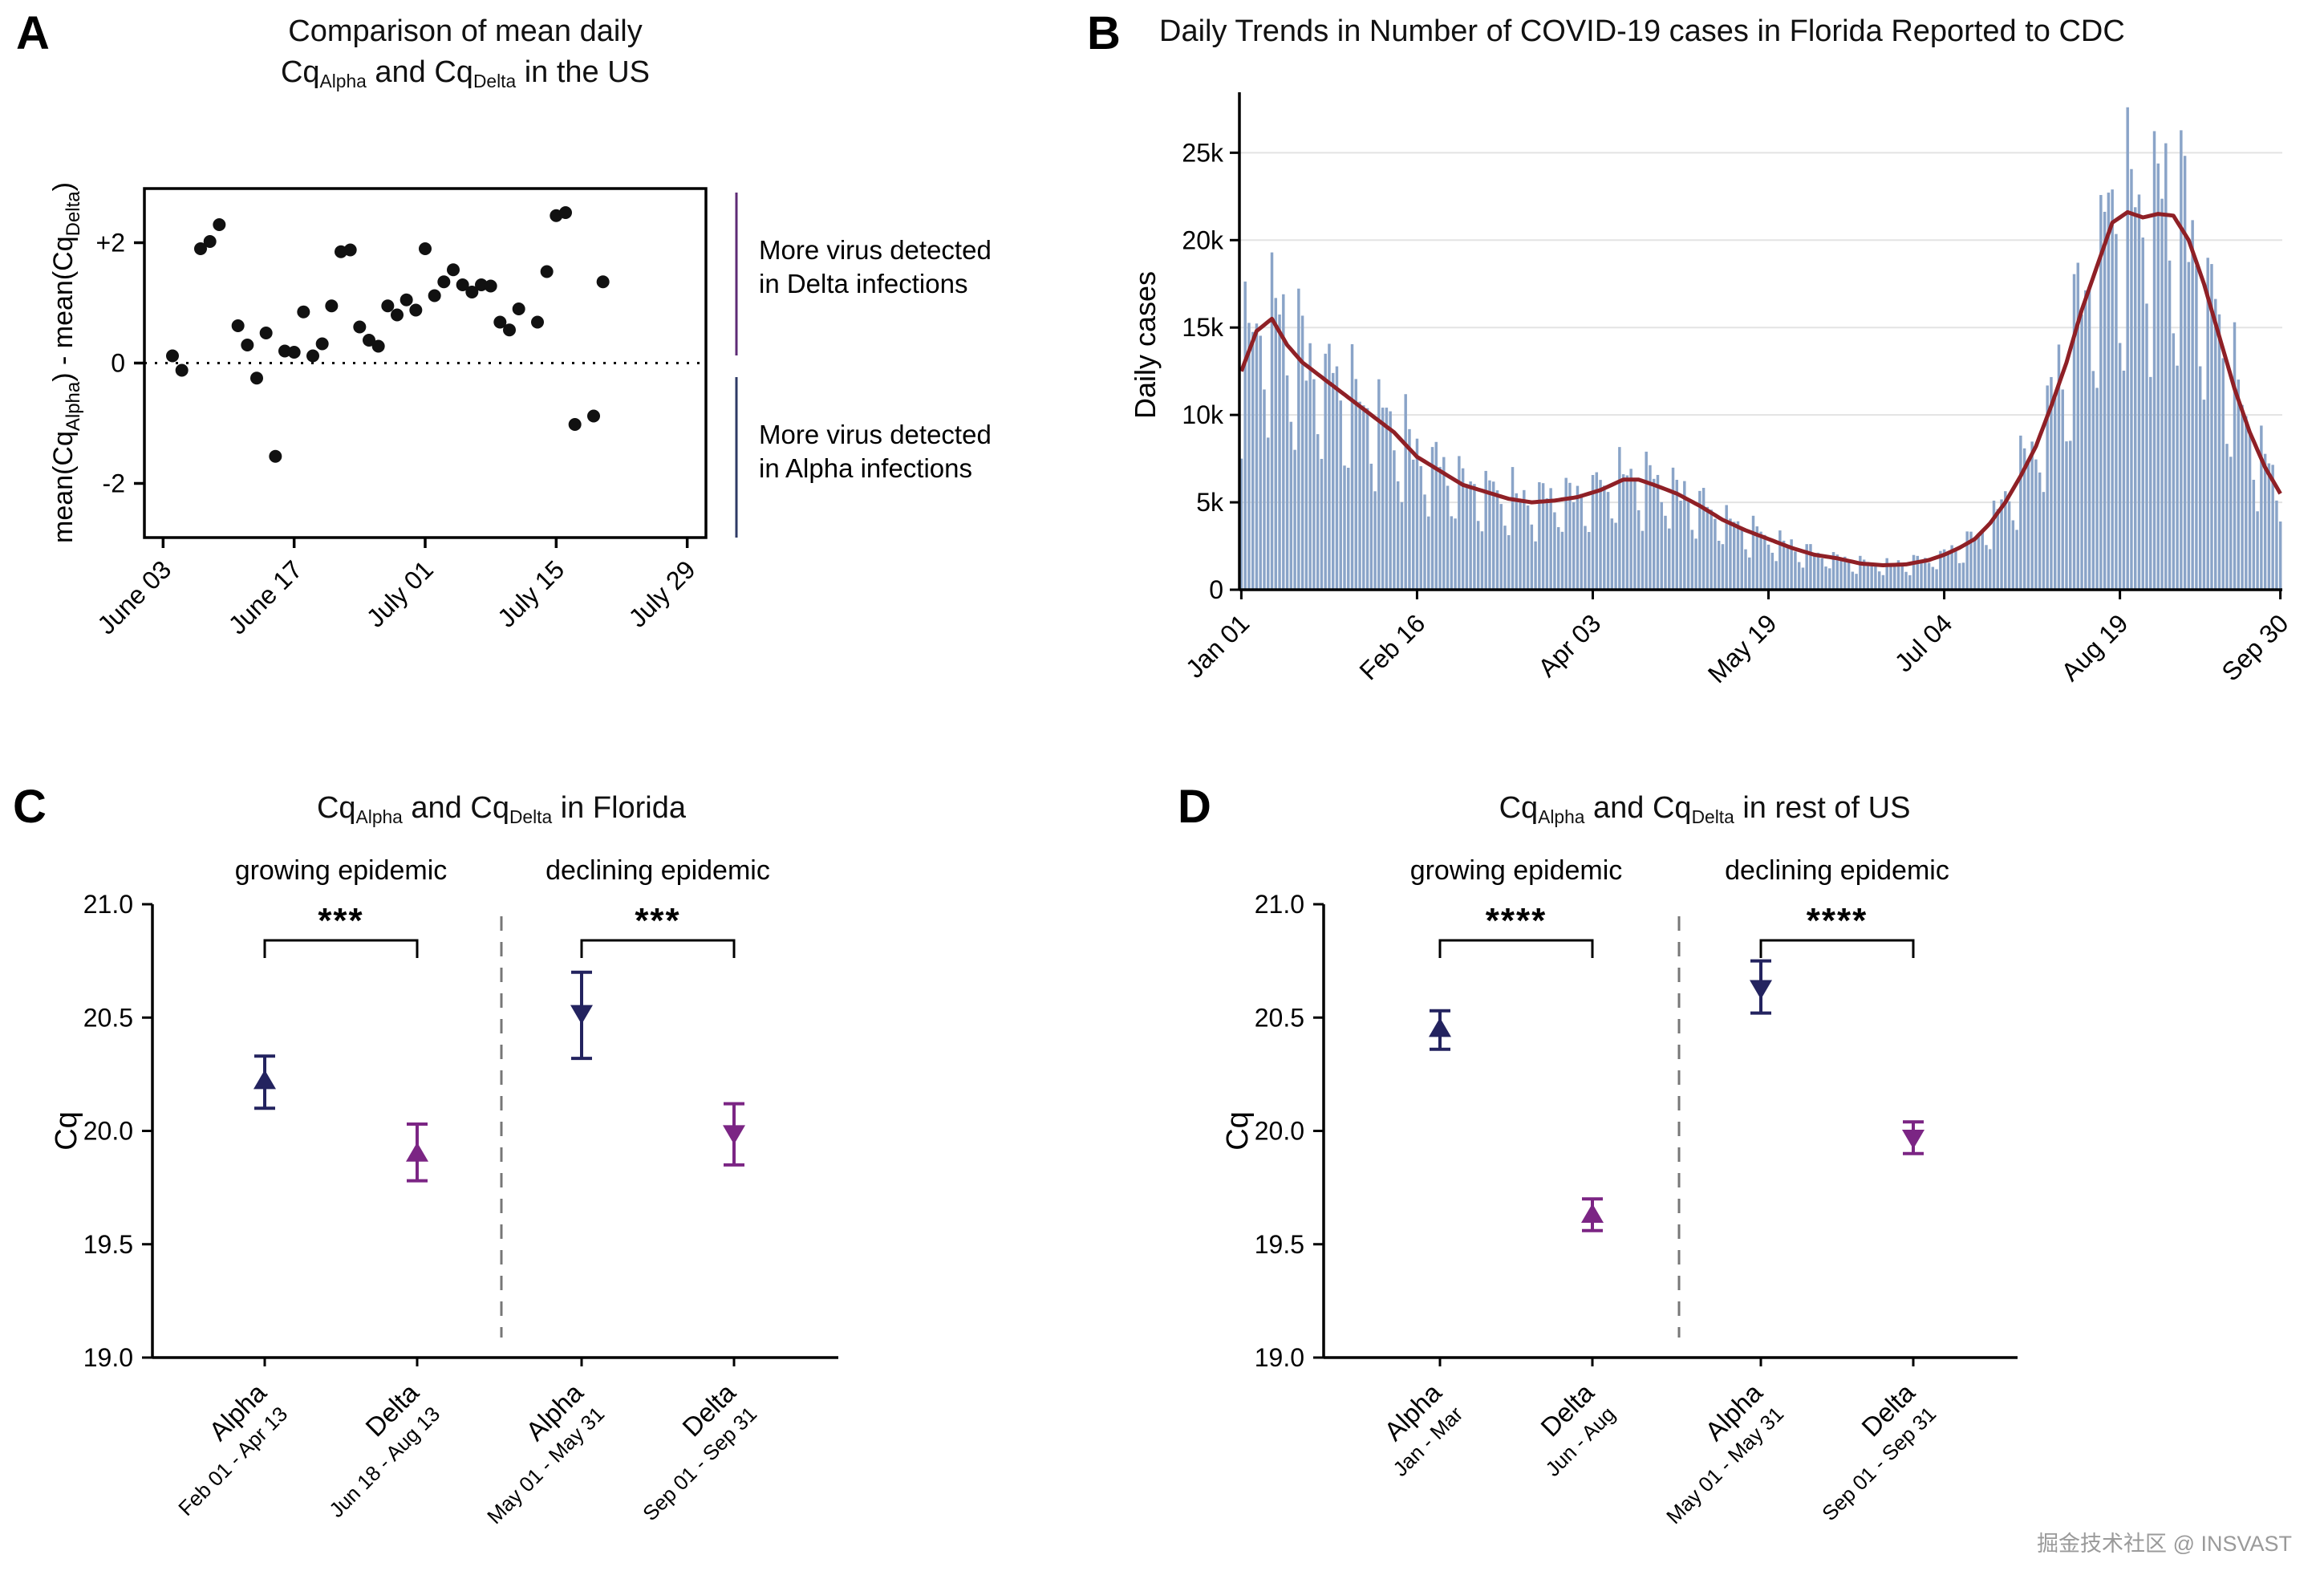  Describe the element at coordinates (133, 597) in the screenshot. I see `svg-text: June 03` at that location.